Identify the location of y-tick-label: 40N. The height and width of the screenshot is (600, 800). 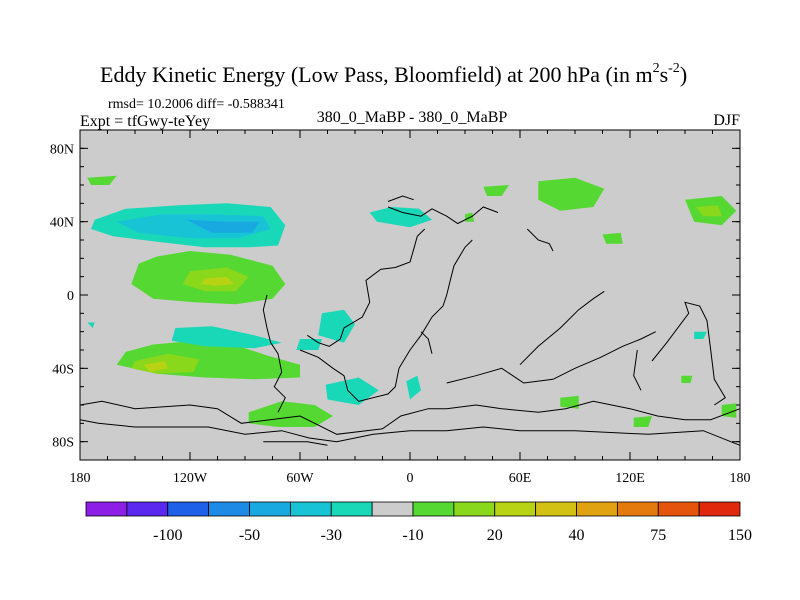
(62, 223).